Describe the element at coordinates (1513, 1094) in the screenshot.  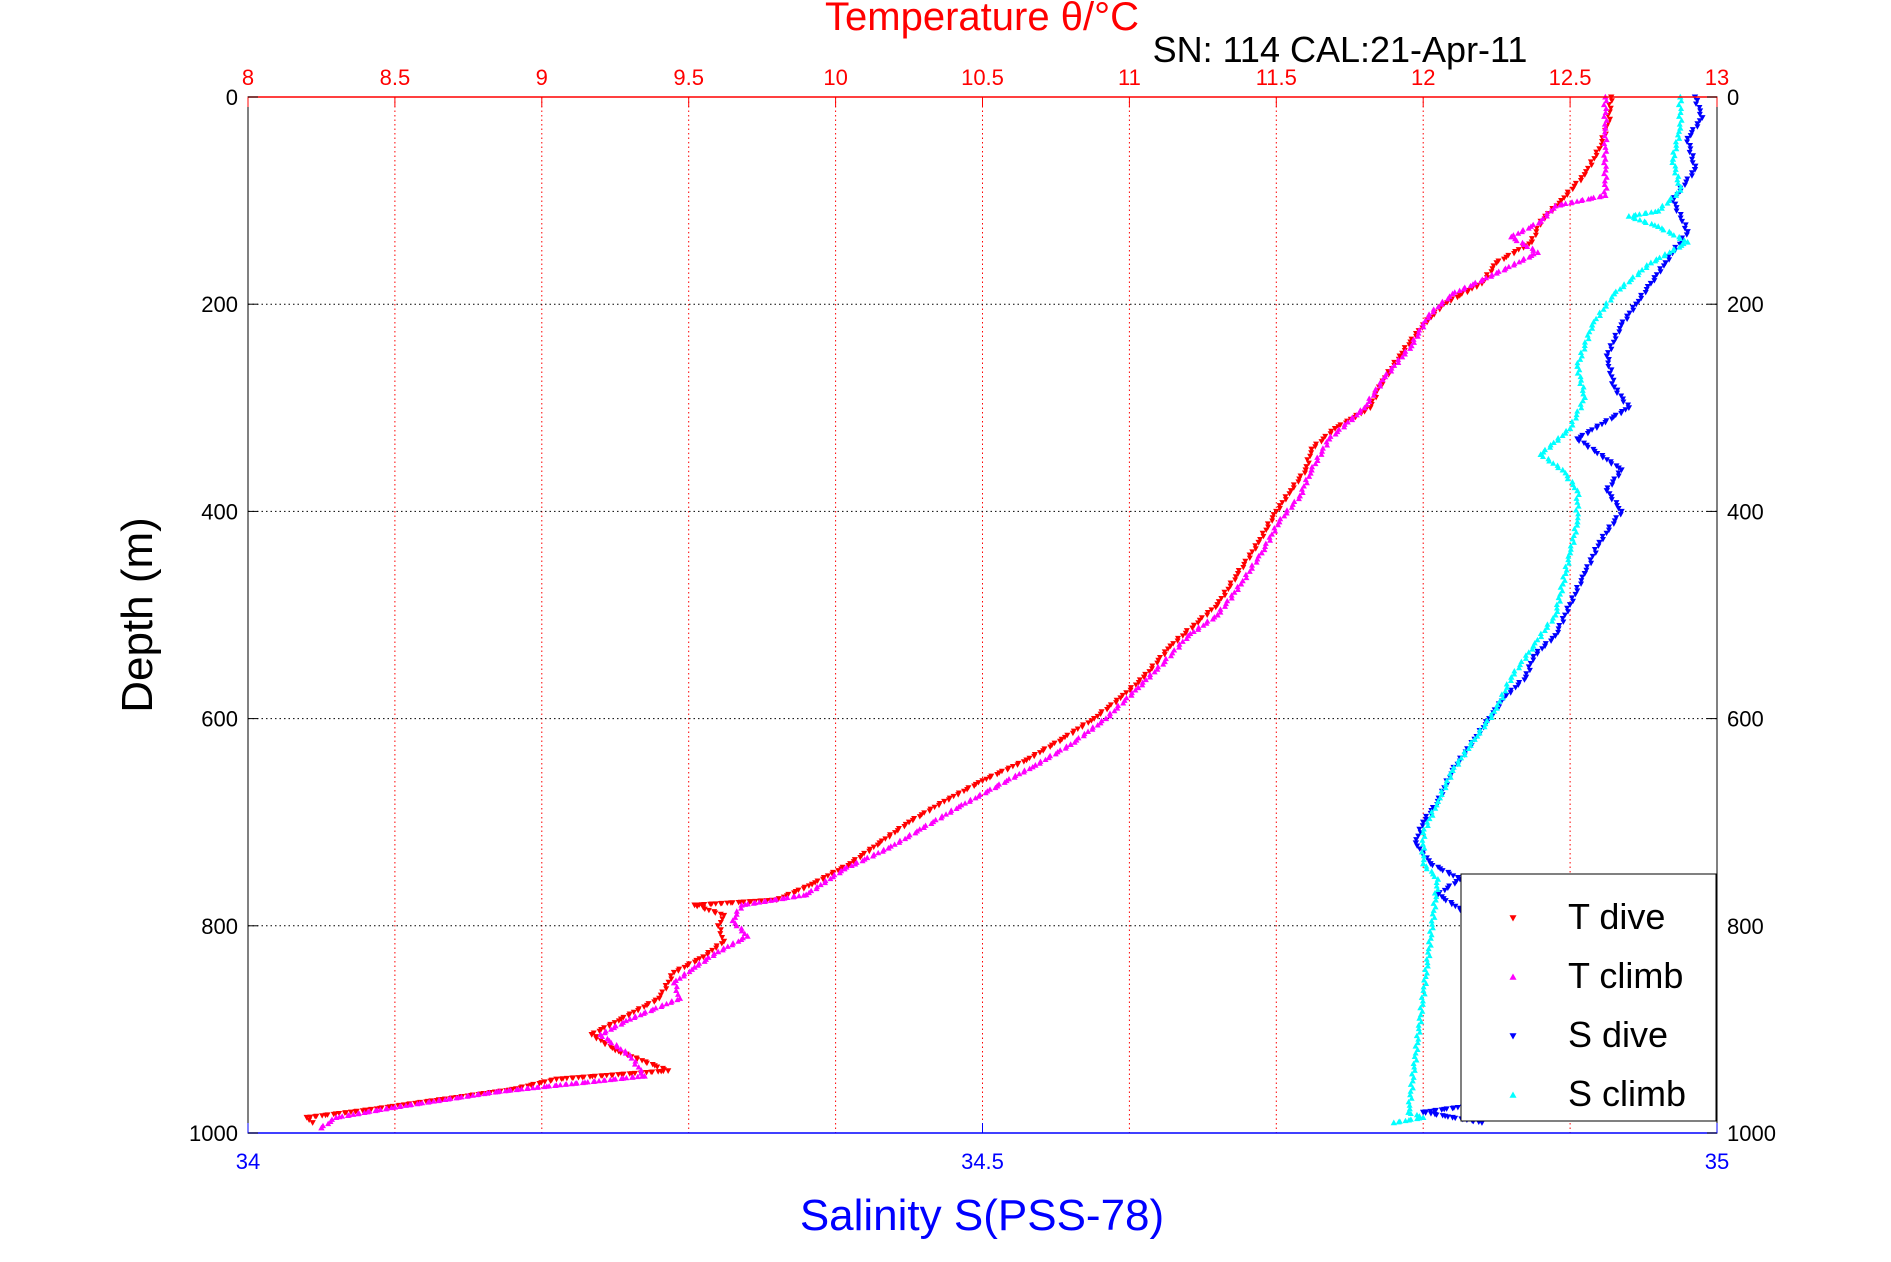
I see `legend-marker-s-climb` at that location.